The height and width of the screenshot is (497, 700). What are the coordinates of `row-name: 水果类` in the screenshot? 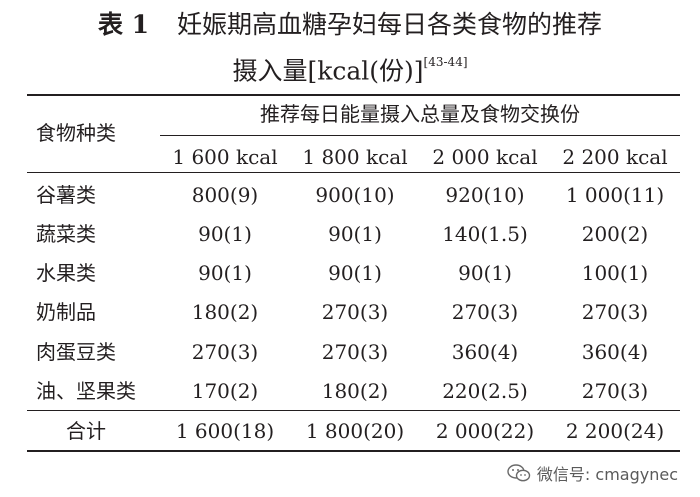 It's located at (66, 273).